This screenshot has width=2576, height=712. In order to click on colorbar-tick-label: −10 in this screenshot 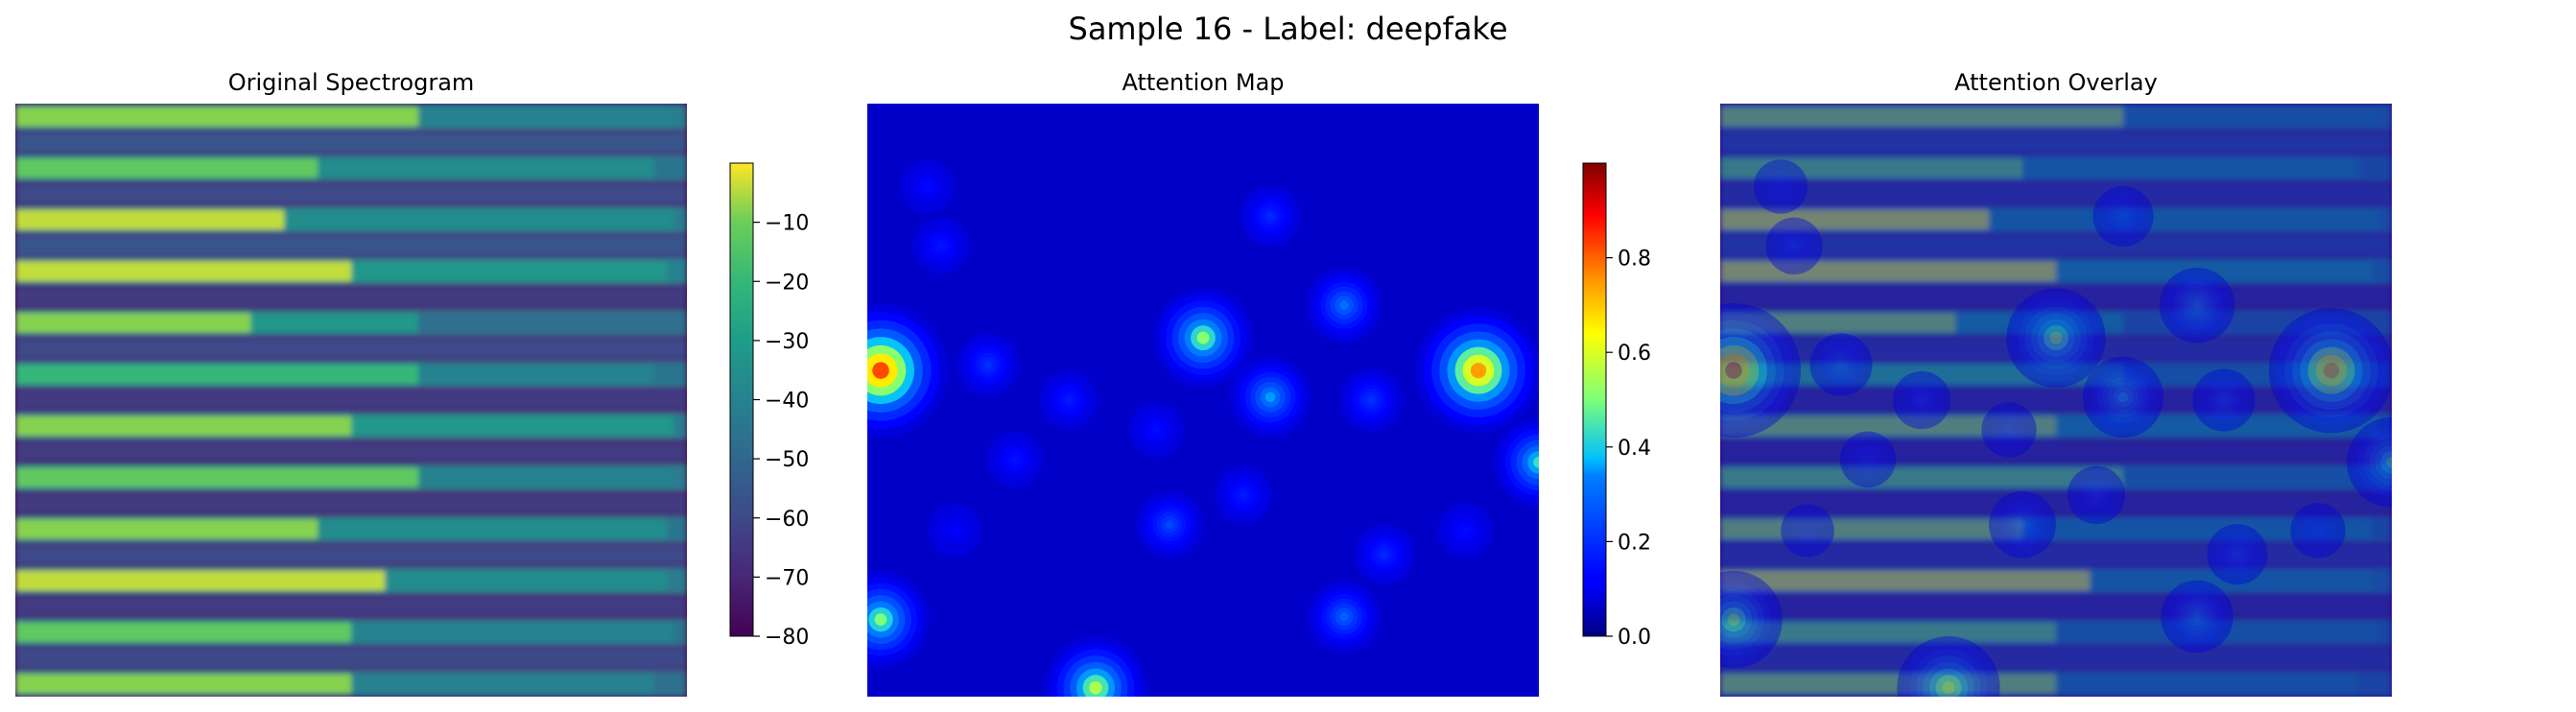, I will do `click(787, 224)`.